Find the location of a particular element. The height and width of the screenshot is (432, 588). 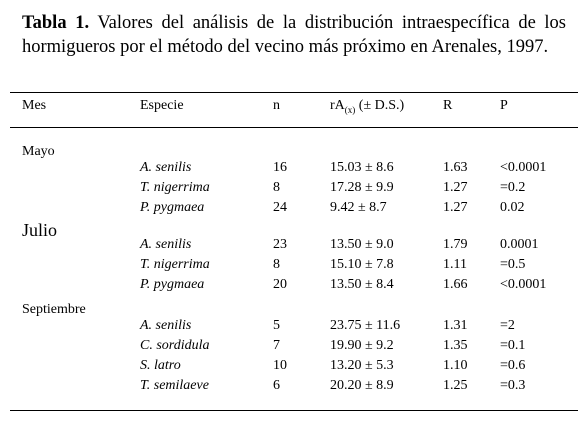

ra-value: 17.28 ± 9.9 is located at coordinates (362, 187).